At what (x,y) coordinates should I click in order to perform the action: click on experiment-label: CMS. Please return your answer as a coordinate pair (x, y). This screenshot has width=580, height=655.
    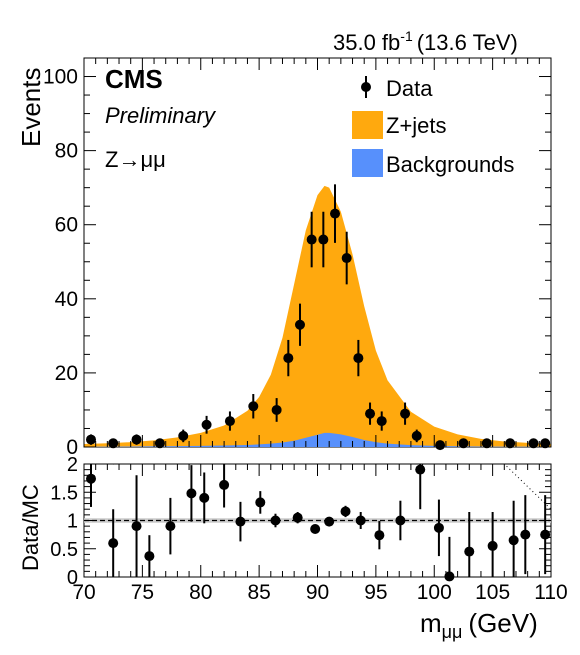
    Looking at the image, I should click on (134, 79).